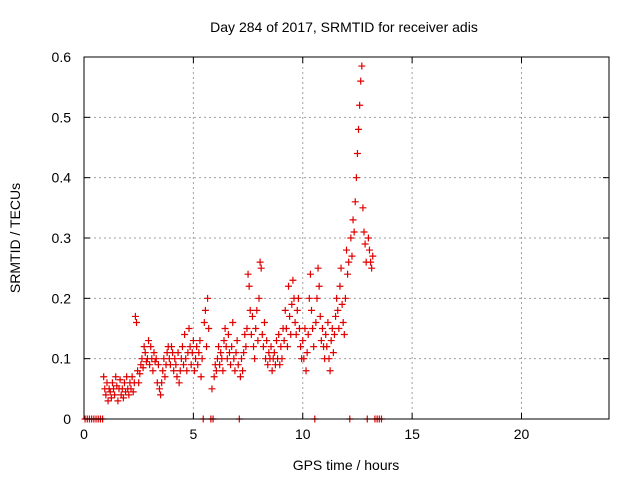 Image resolution: width=640 pixels, height=480 pixels. I want to click on x-tick-label: 0, so click(84, 434).